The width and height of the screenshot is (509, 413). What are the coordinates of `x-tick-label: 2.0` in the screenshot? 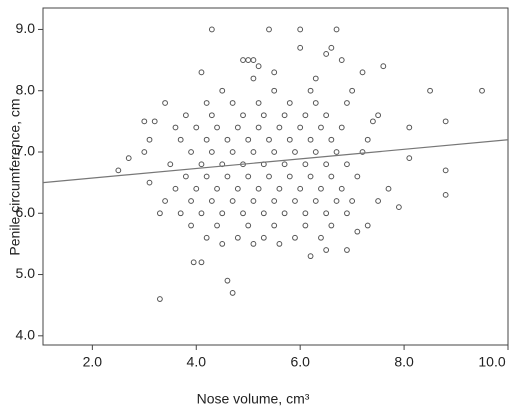 It's located at (93, 362).